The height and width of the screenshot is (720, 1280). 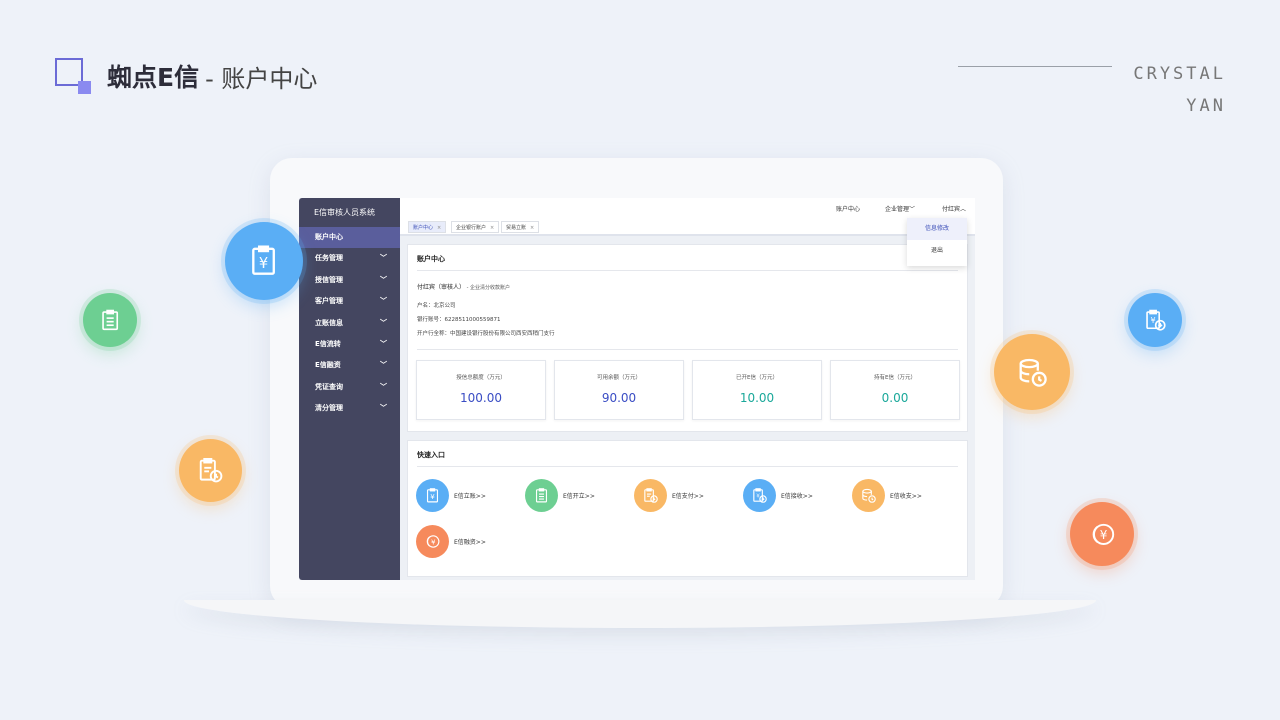 What do you see at coordinates (451, 495) in the screenshot?
I see `quick-entry-1: ¥ E信立账>>` at bounding box center [451, 495].